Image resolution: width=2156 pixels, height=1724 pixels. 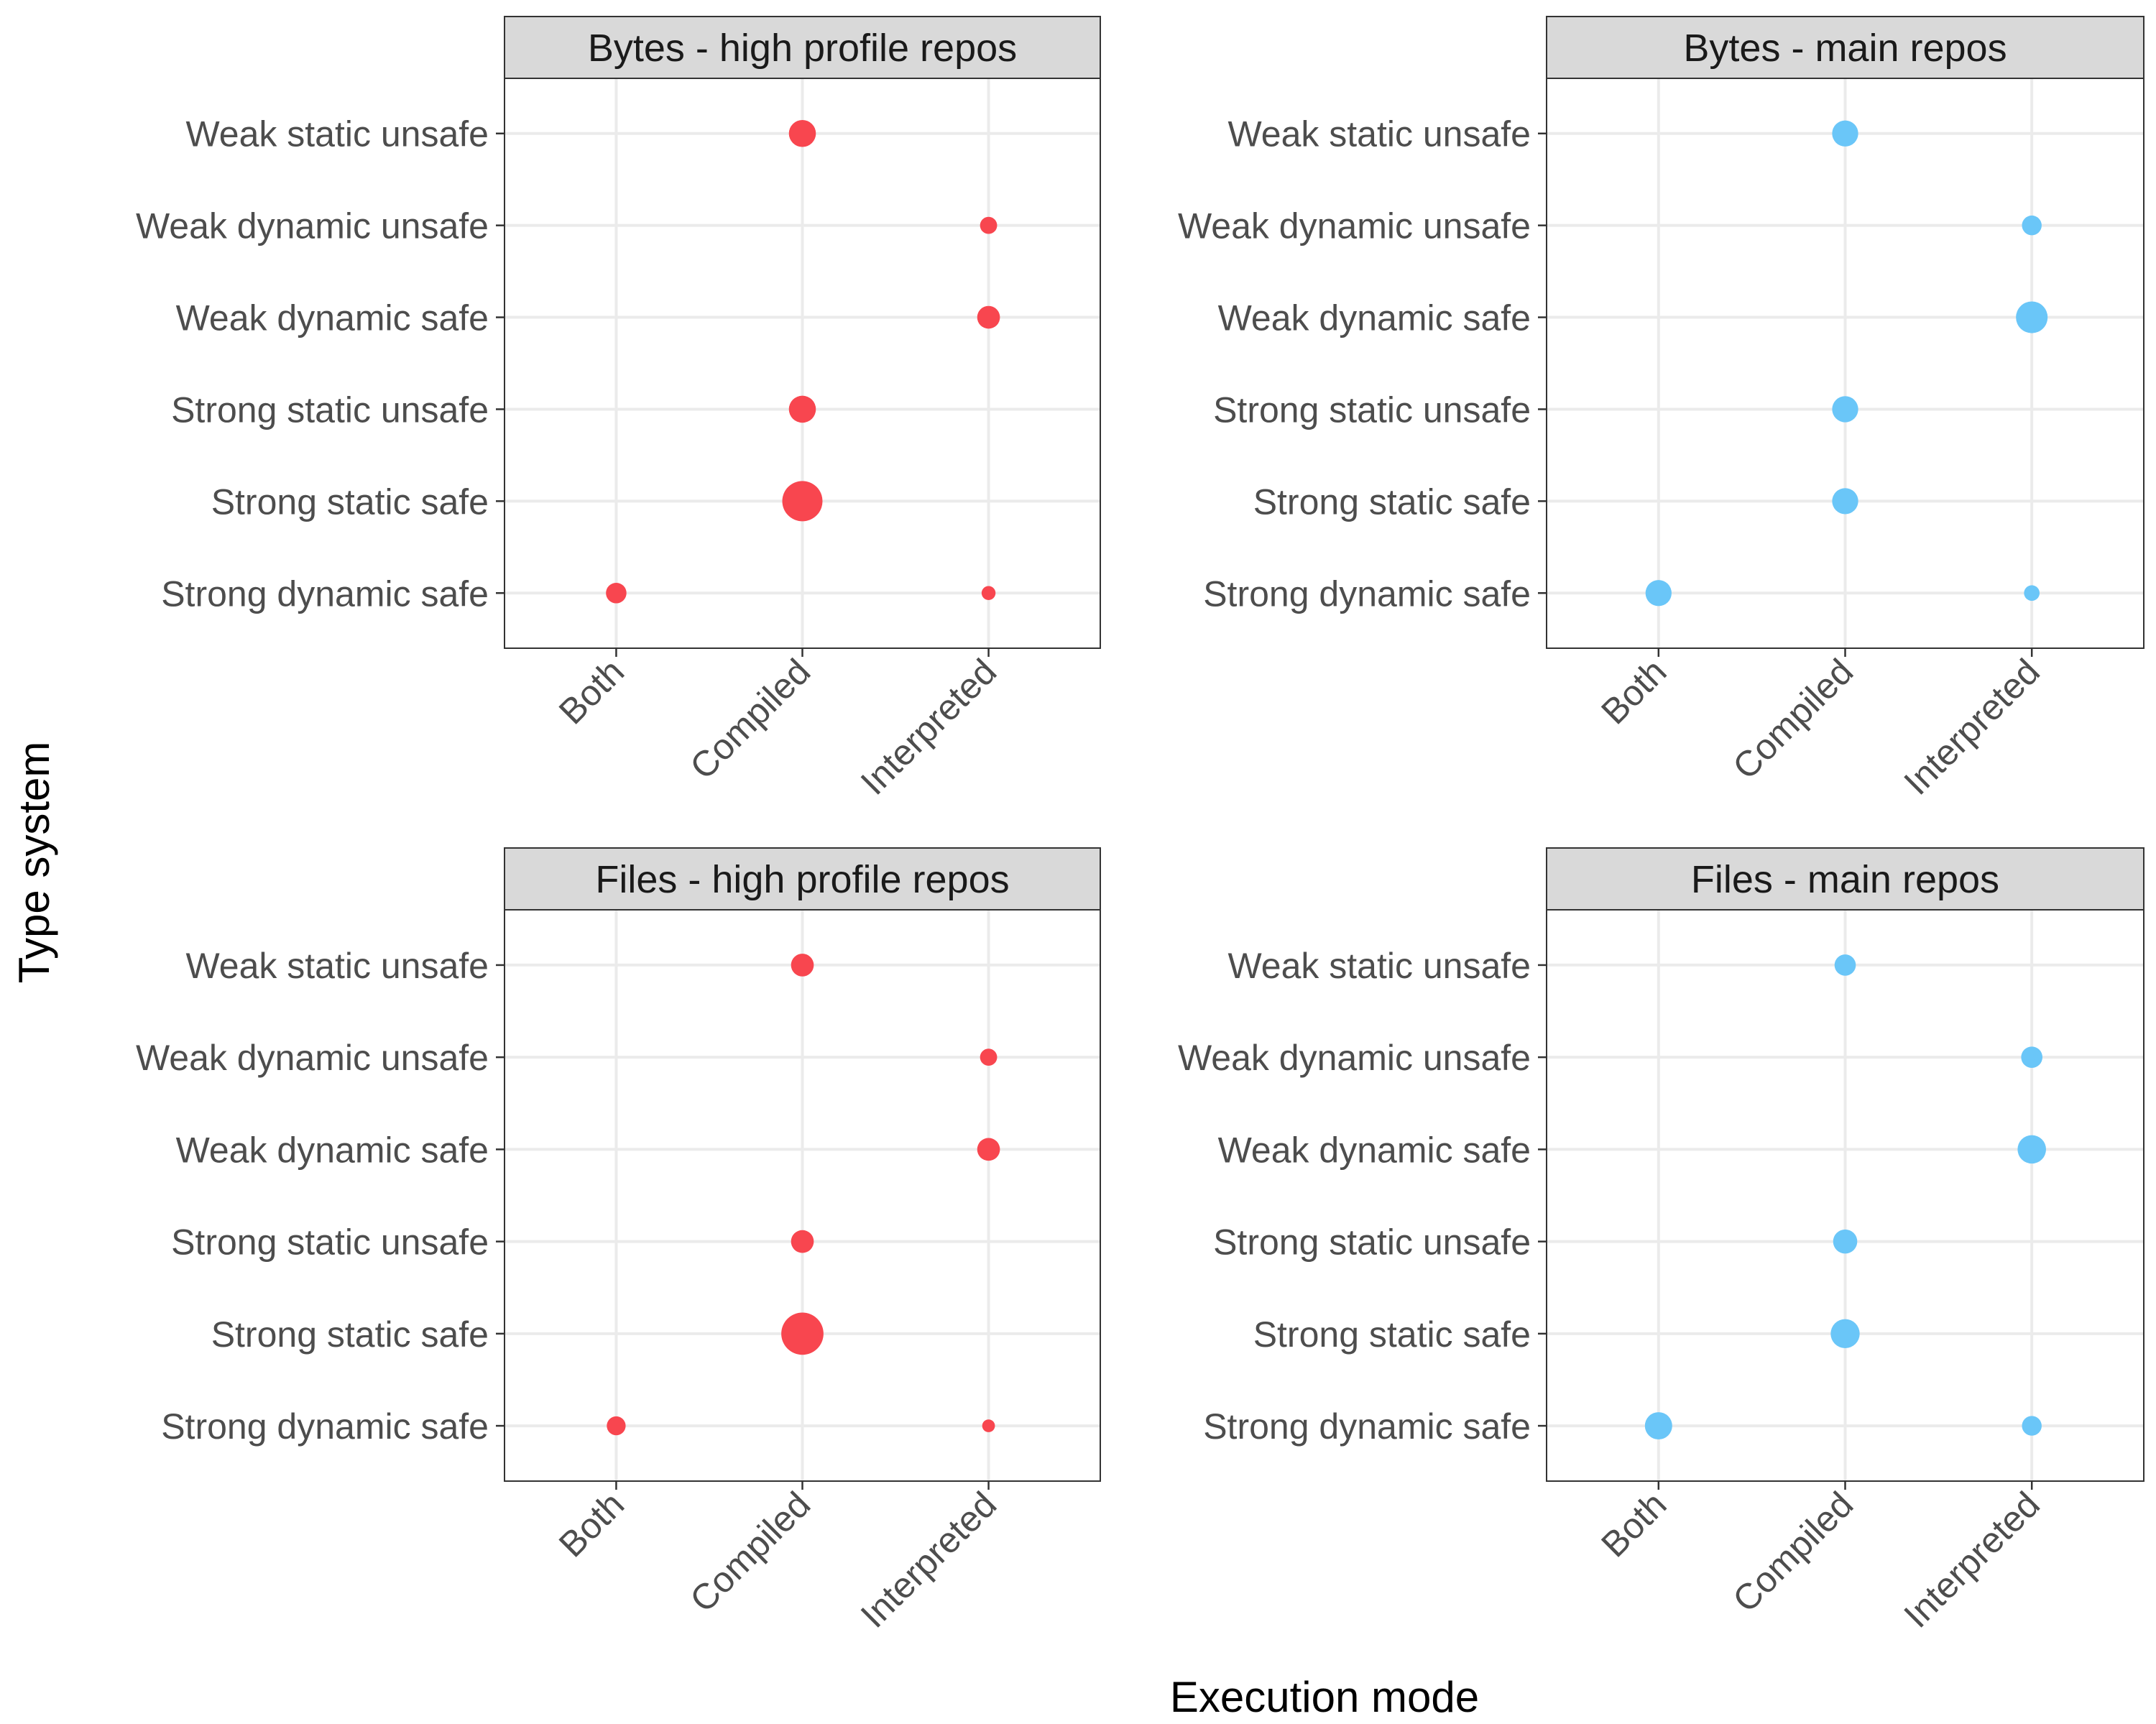 I want to click on facet-title: Bytes - high profile repos, so click(x=802, y=49).